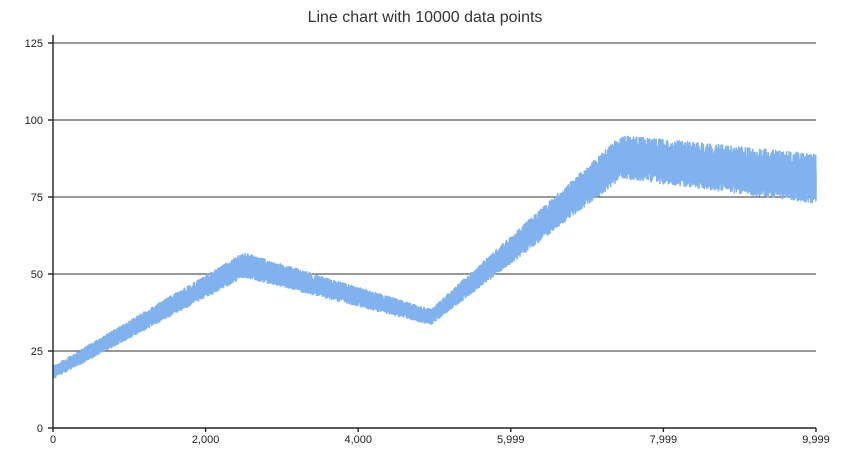 The height and width of the screenshot is (460, 850). Describe the element at coordinates (37, 275) in the screenshot. I see `y-tick-label: 50` at that location.